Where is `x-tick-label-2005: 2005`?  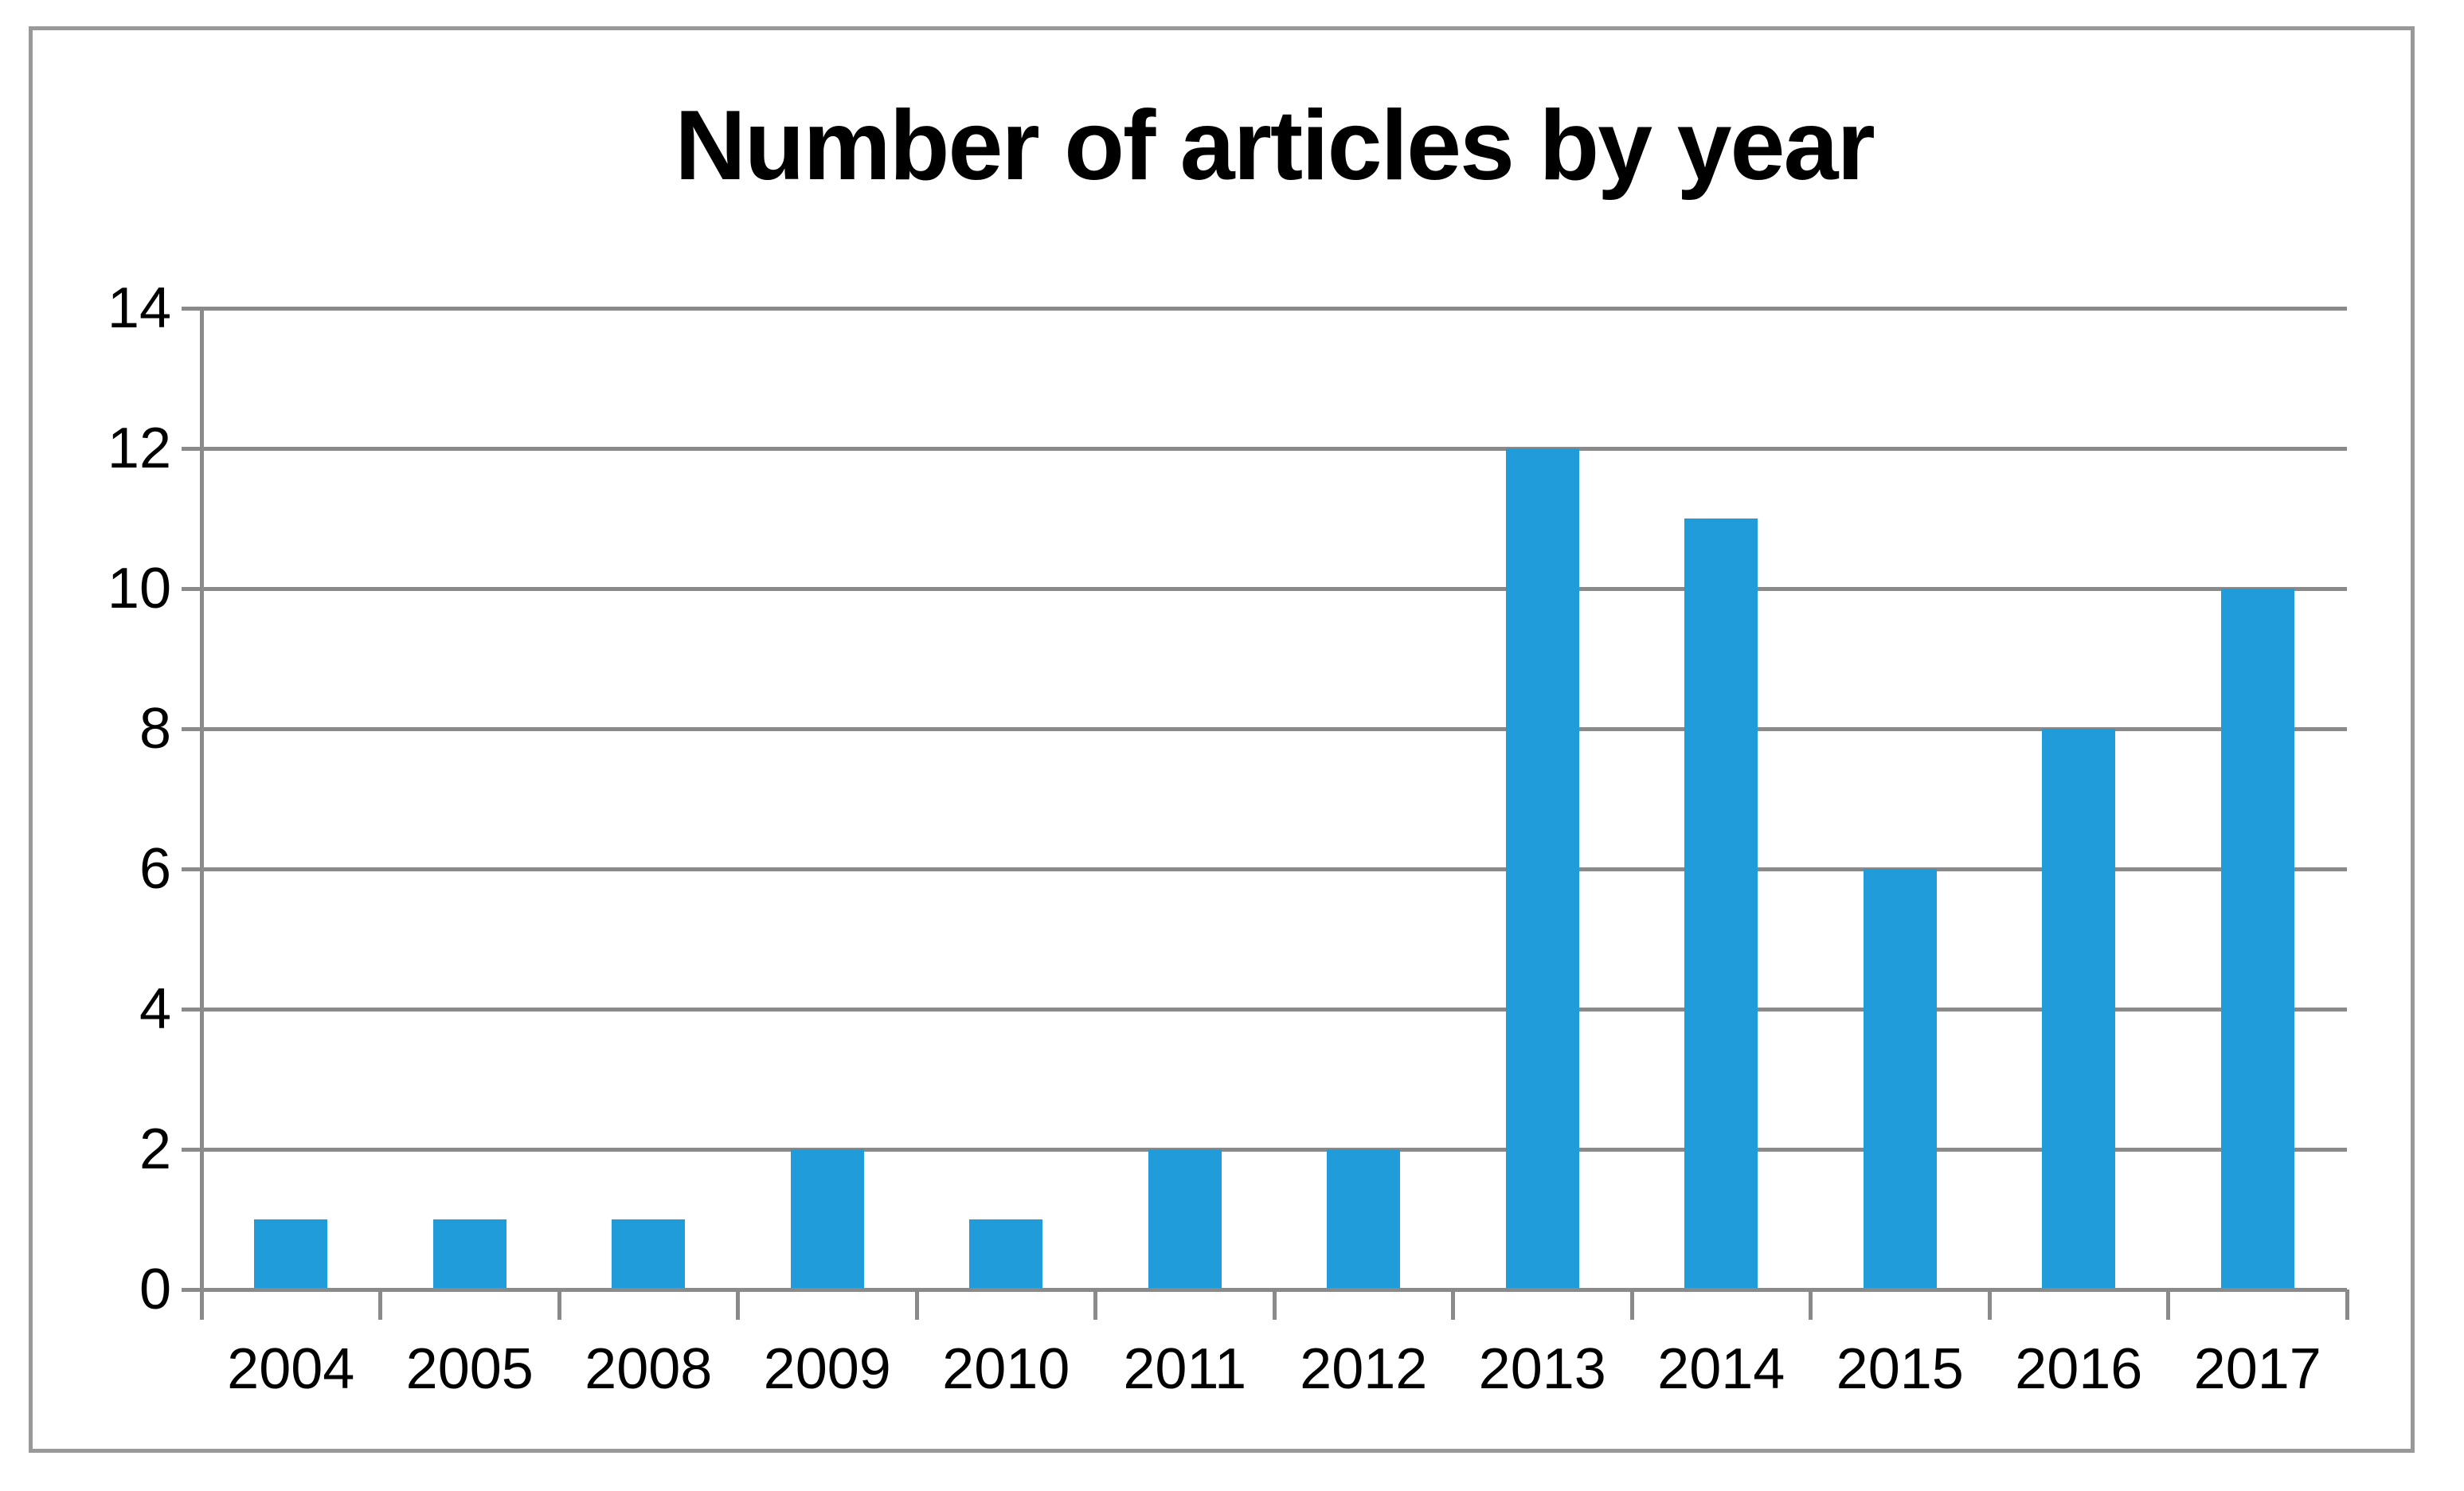
x-tick-label-2005: 2005 is located at coordinates (469, 1369).